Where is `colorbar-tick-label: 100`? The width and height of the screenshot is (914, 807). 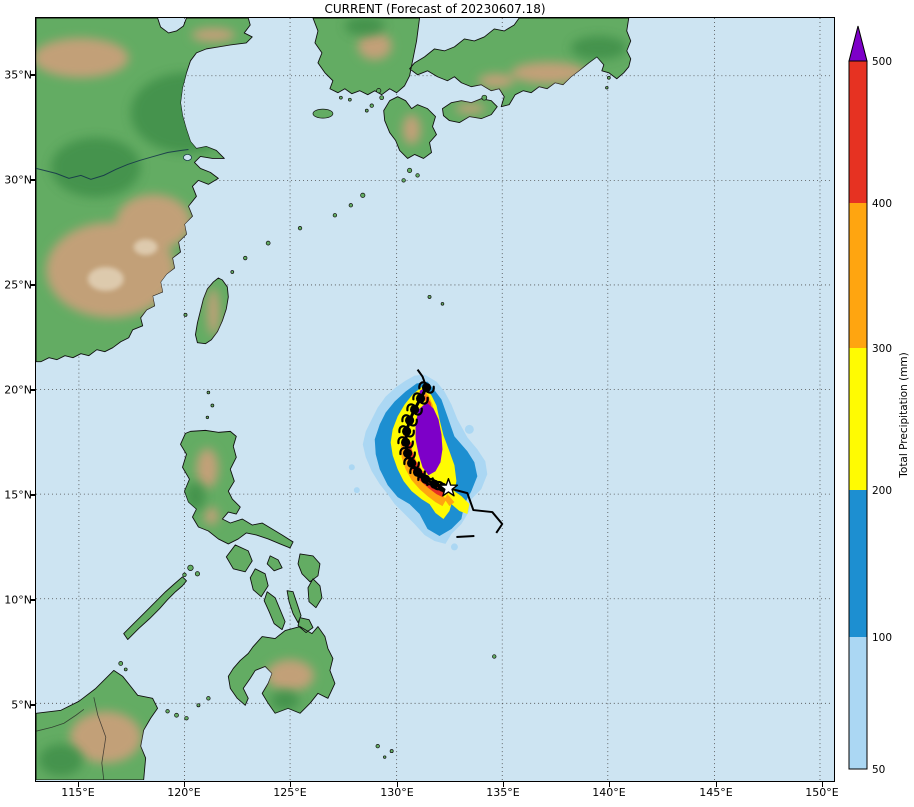 colorbar-tick-label: 100 is located at coordinates (882, 638).